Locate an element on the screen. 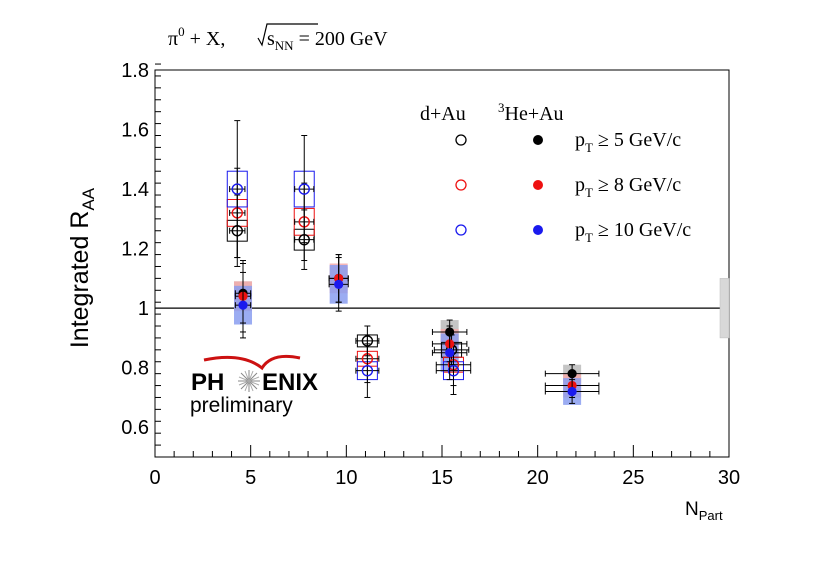  y-tick-label: 1 is located at coordinates (143, 309).